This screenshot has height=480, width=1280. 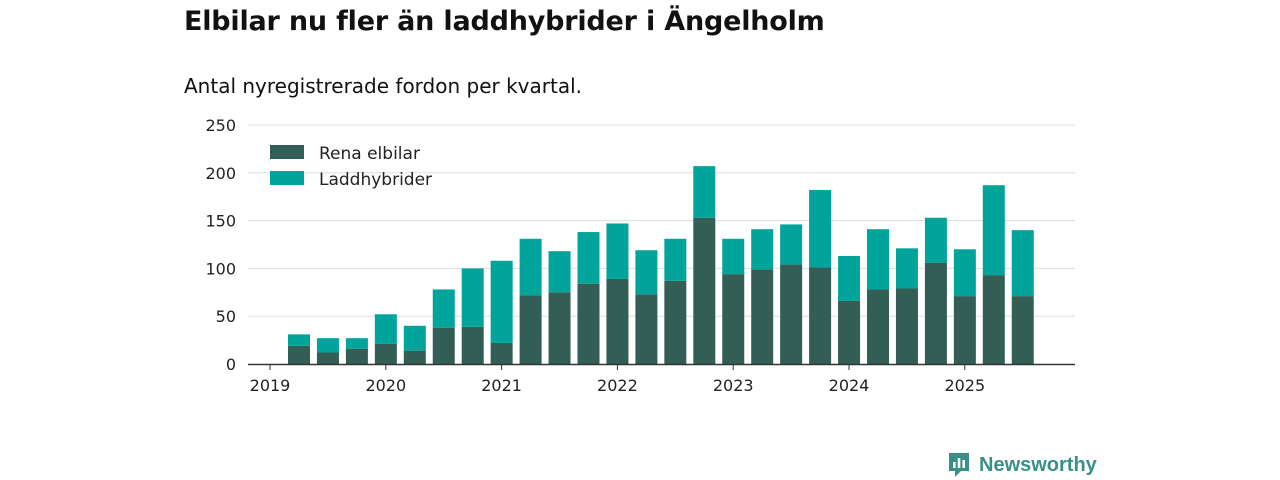 I want to click on brand: Newsworthy, so click(x=1022, y=465).